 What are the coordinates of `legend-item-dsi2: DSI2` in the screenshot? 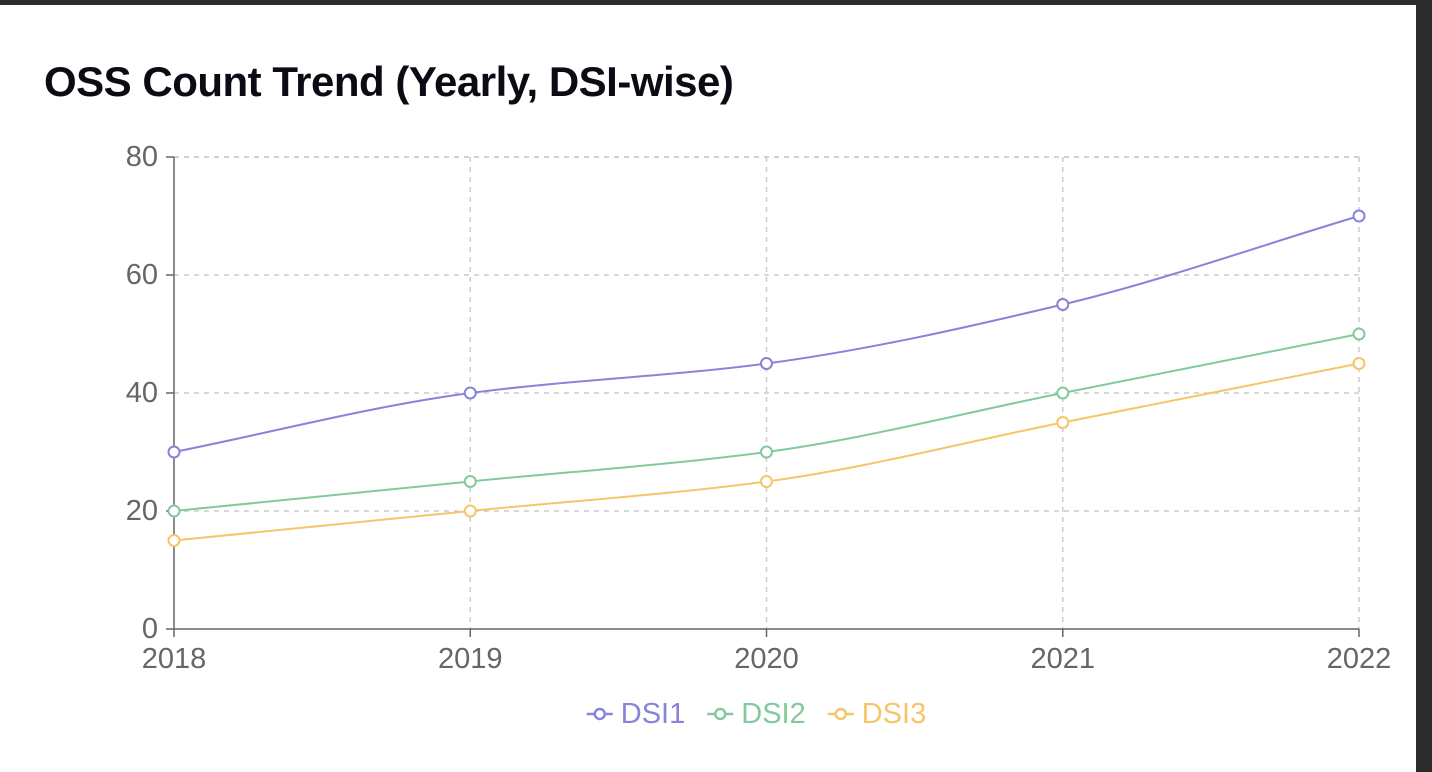 It's located at (756, 714).